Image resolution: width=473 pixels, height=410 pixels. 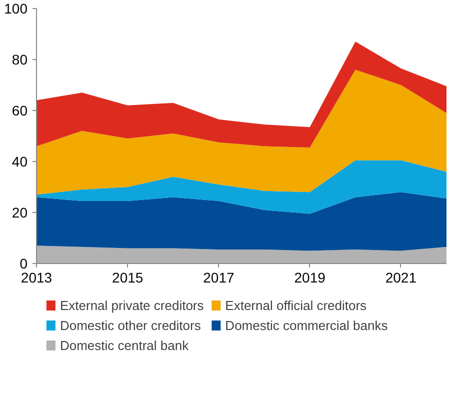 I want to click on y-tick-label: 60, so click(x=20, y=110).